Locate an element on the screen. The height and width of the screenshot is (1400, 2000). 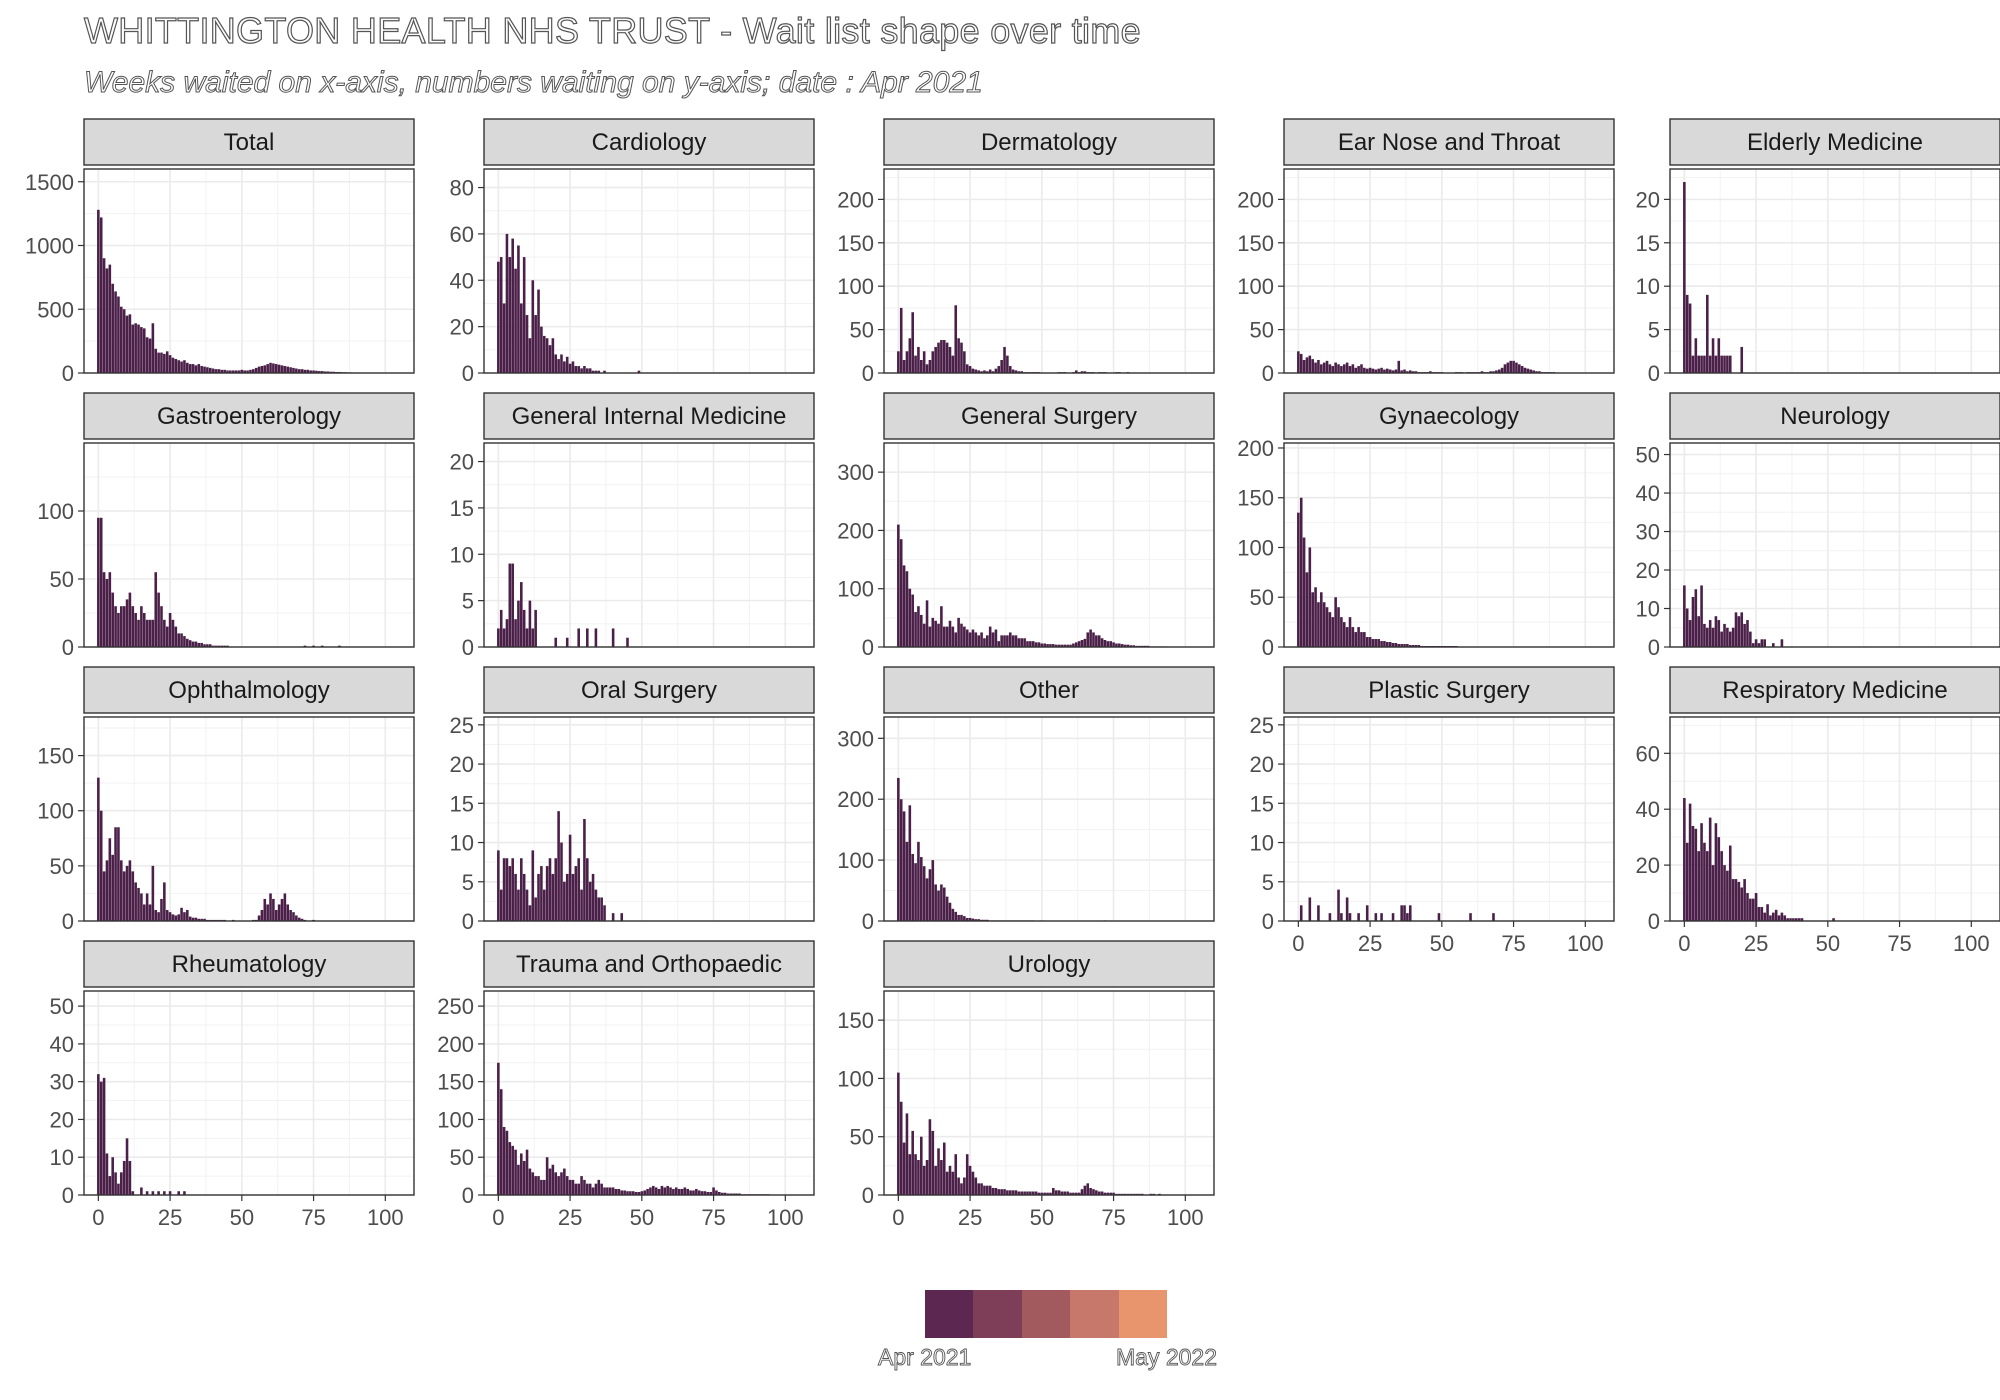
y-tick-label: 1000 is located at coordinates (49, 246).